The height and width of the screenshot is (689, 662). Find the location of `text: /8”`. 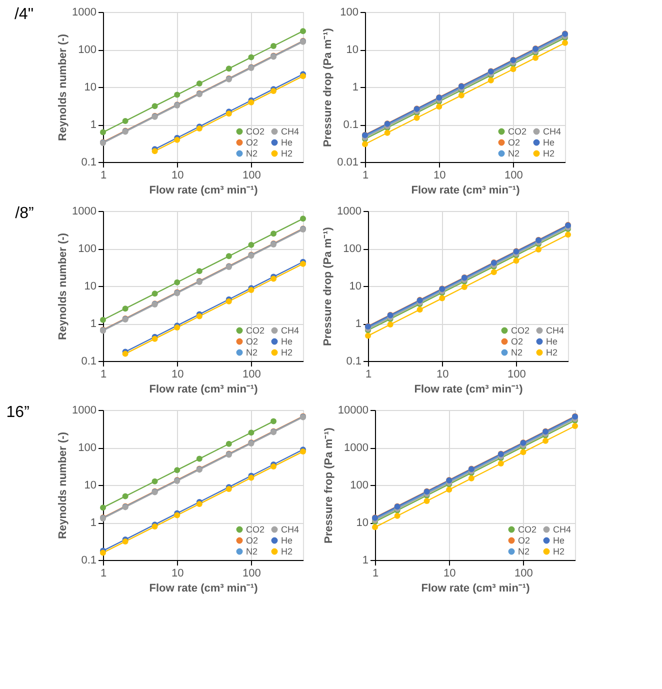

text: /8” is located at coordinates (24, 213).